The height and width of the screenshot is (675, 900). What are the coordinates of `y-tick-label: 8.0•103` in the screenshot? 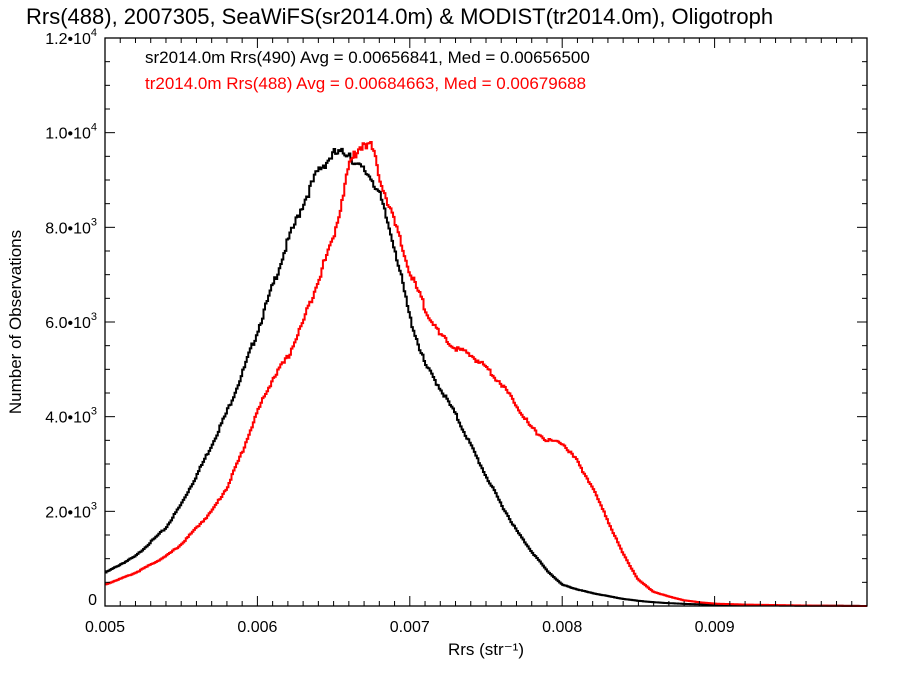 It's located at (71, 226).